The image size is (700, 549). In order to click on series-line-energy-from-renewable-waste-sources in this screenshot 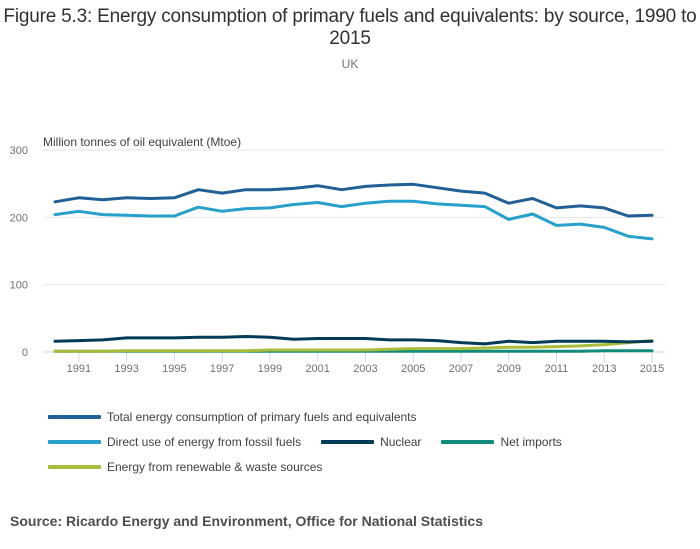, I will do `click(353, 346)`.